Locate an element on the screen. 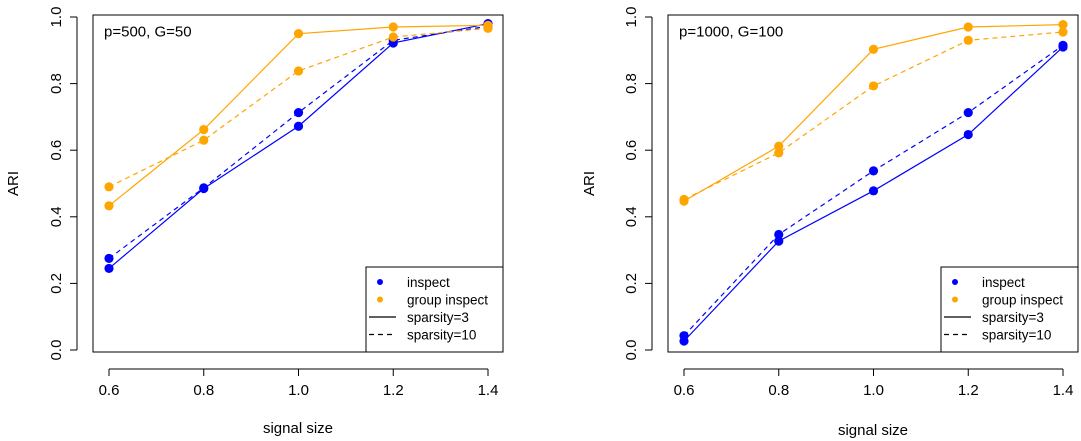 The height and width of the screenshot is (441, 1081). series-line is located at coordinates (298, 107).